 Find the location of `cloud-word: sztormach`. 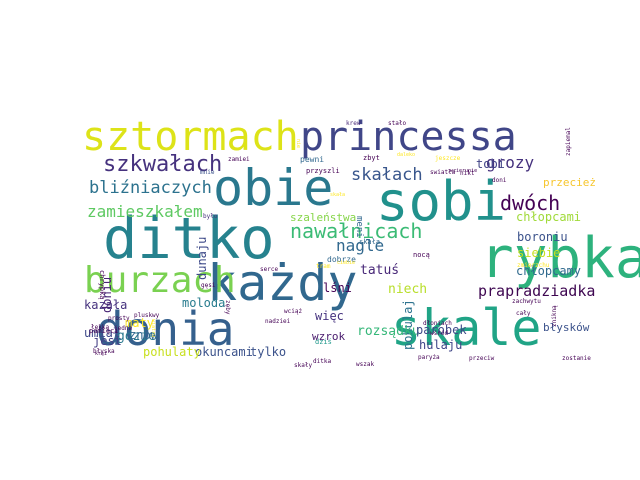

cloud-word: sztormach is located at coordinates (190, 137).